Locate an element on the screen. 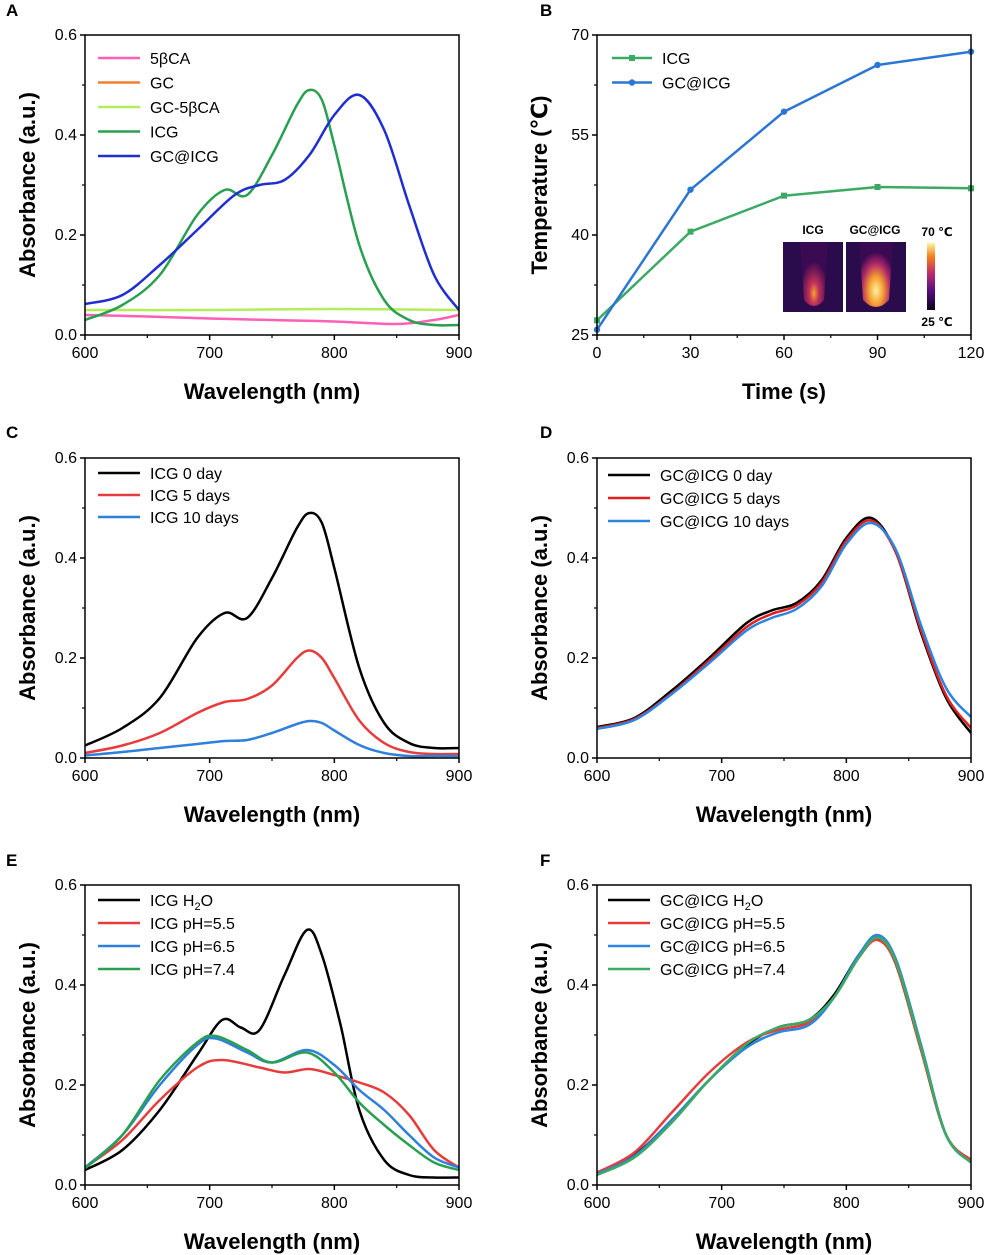 This screenshot has height=1255, width=989. legend-label: GC@ICG pH=6.5 is located at coordinates (722, 947).